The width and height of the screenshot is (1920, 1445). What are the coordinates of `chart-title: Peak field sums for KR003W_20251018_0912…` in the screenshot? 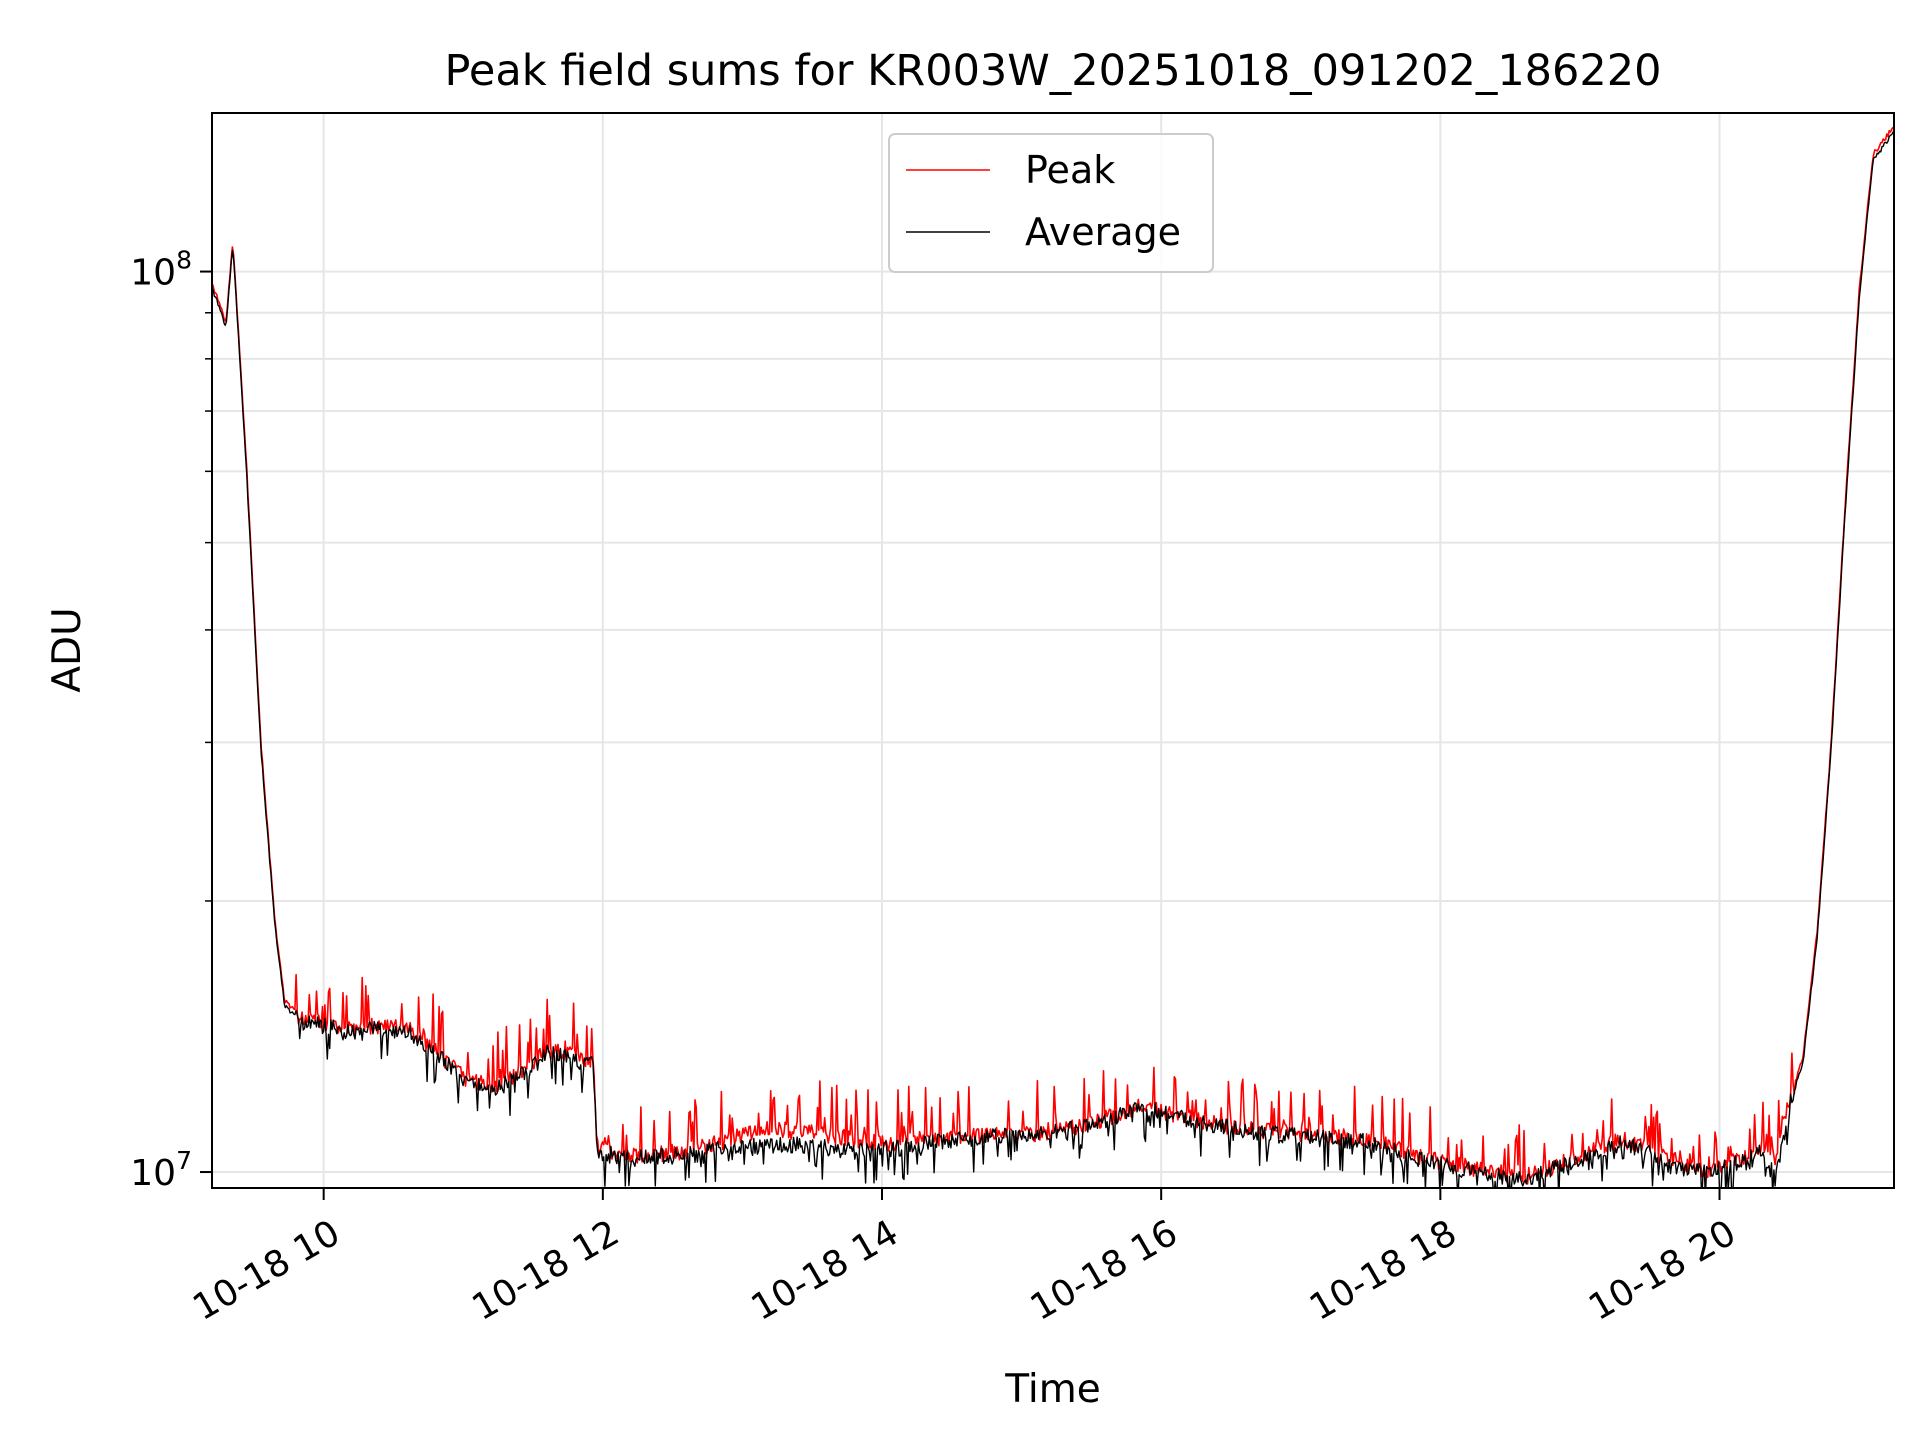 It's located at (1053, 71).